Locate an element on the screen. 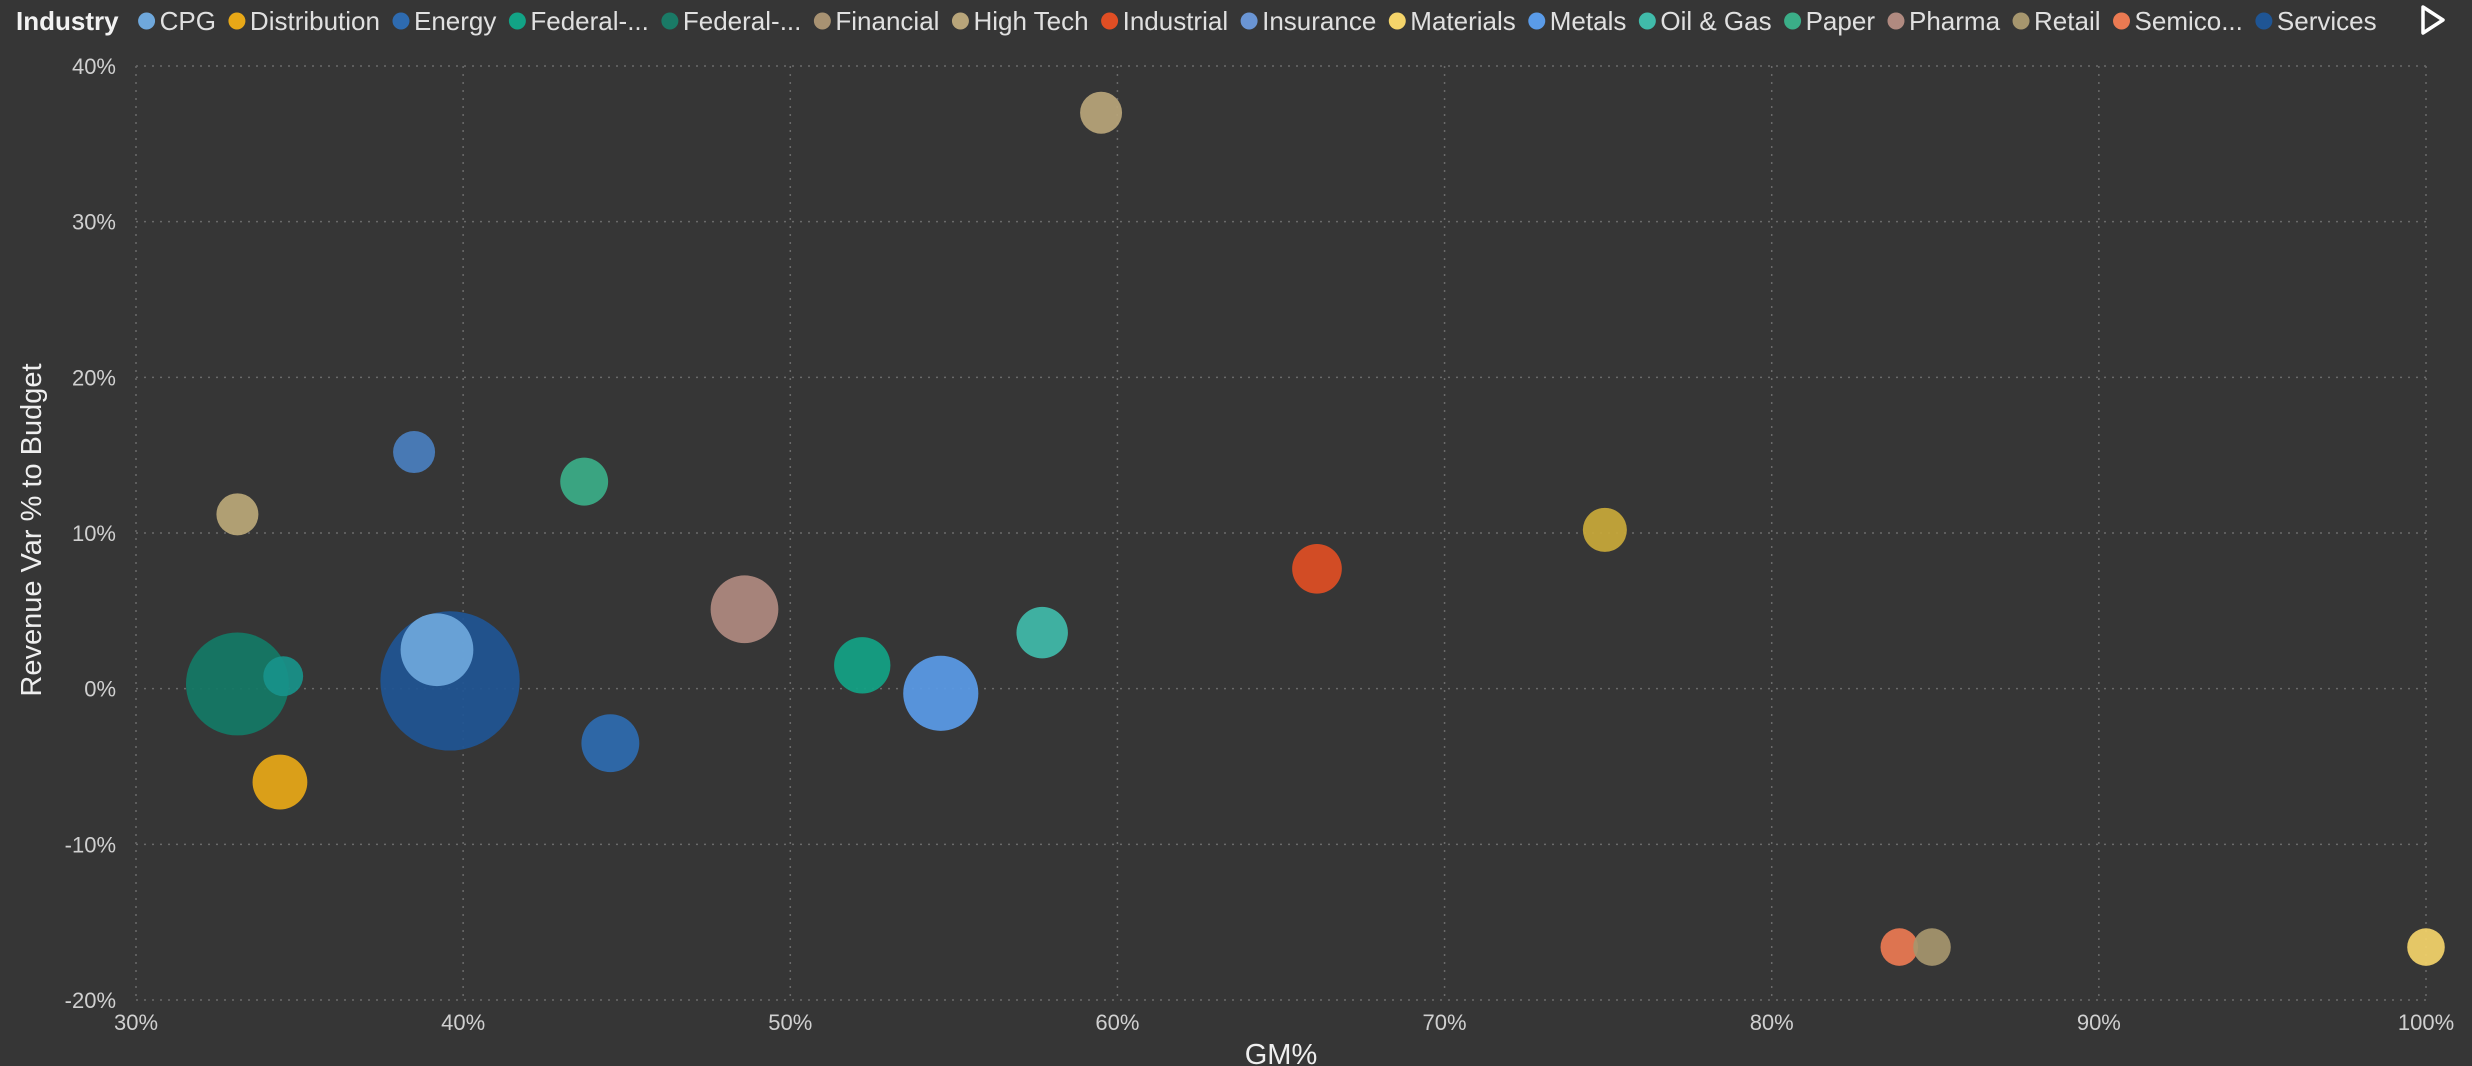 The width and height of the screenshot is (2472, 1066). legend-item: Industrial is located at coordinates (1164, 21).